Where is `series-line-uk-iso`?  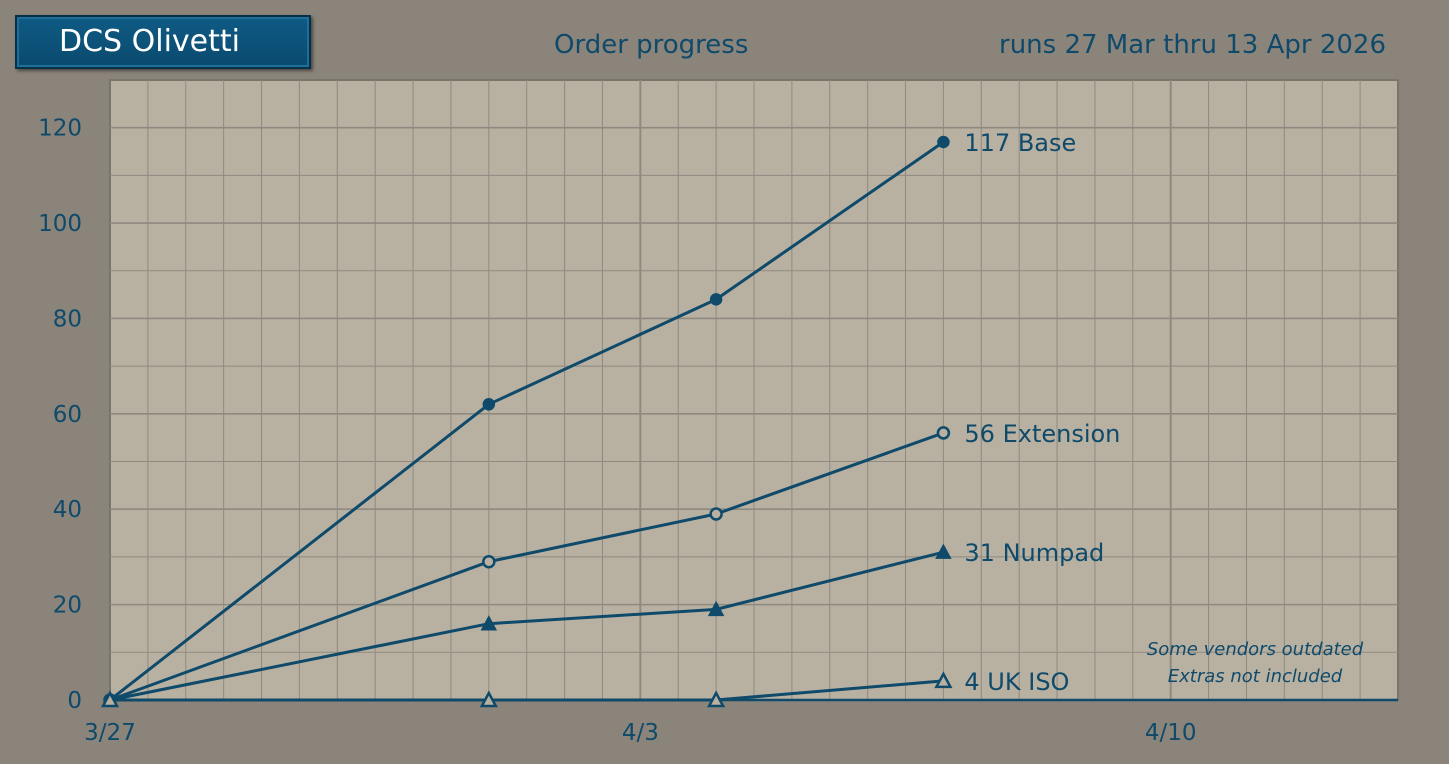
series-line-uk-iso is located at coordinates (527, 690).